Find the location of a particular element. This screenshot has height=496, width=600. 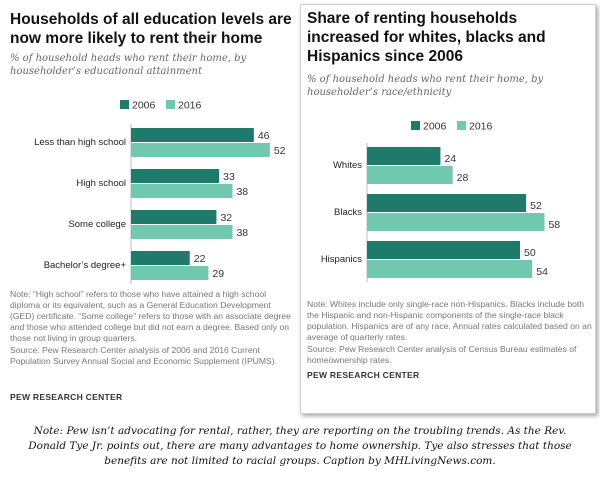

category-label: Some college is located at coordinates (97, 224).